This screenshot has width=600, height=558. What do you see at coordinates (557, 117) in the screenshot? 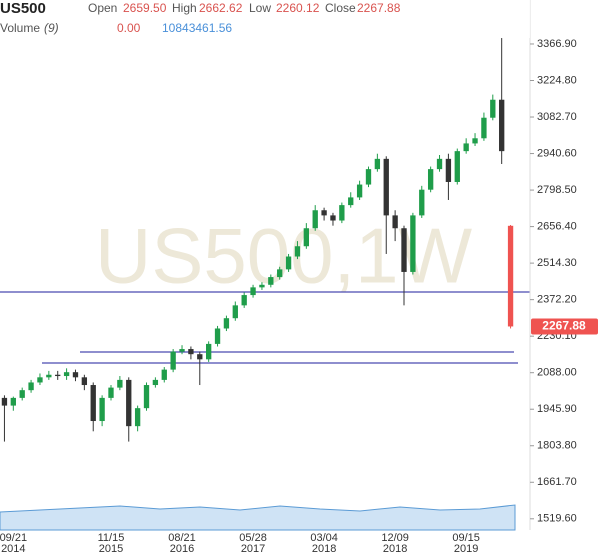
I see `y-tick-label: 3082.70` at bounding box center [557, 117].